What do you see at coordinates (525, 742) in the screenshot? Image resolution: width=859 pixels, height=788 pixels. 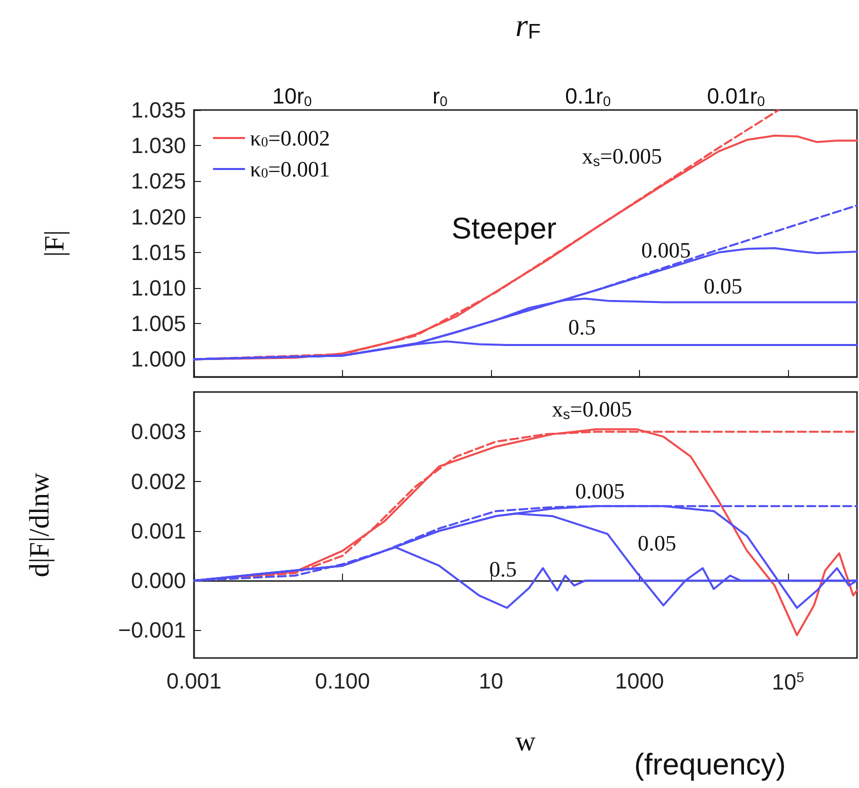 I see `x-axis-title: w` at bounding box center [525, 742].